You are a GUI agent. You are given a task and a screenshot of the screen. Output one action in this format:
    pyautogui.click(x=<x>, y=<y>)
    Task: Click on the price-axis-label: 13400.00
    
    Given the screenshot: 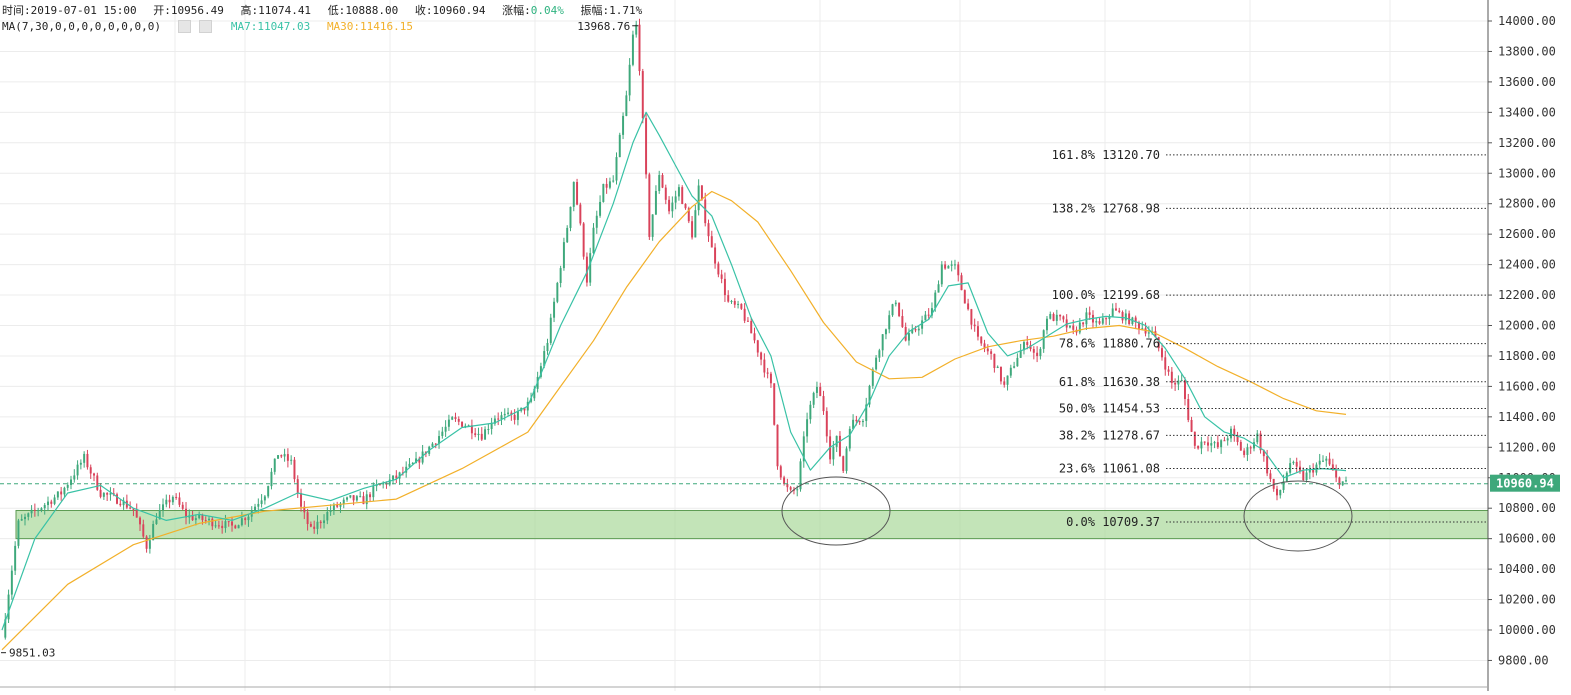 What is the action you would take?
    pyautogui.click(x=1527, y=112)
    